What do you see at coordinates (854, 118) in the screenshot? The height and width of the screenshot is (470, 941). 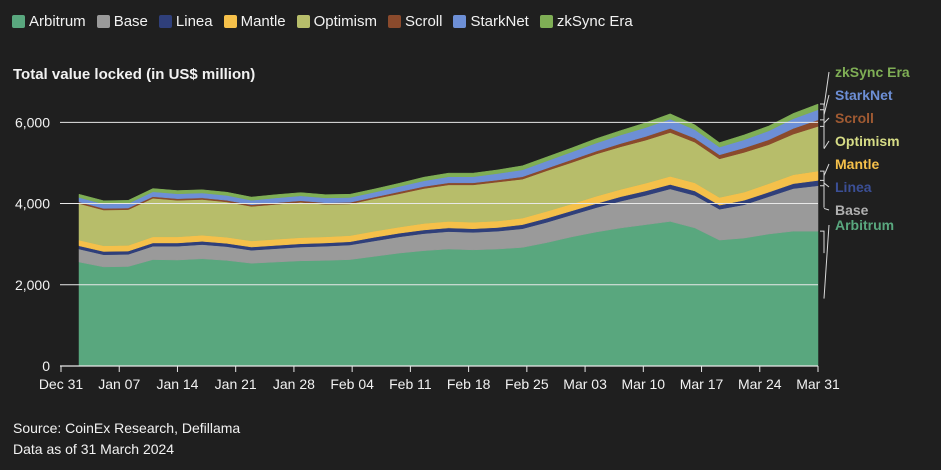 I see `end-label: Scroll` at bounding box center [854, 118].